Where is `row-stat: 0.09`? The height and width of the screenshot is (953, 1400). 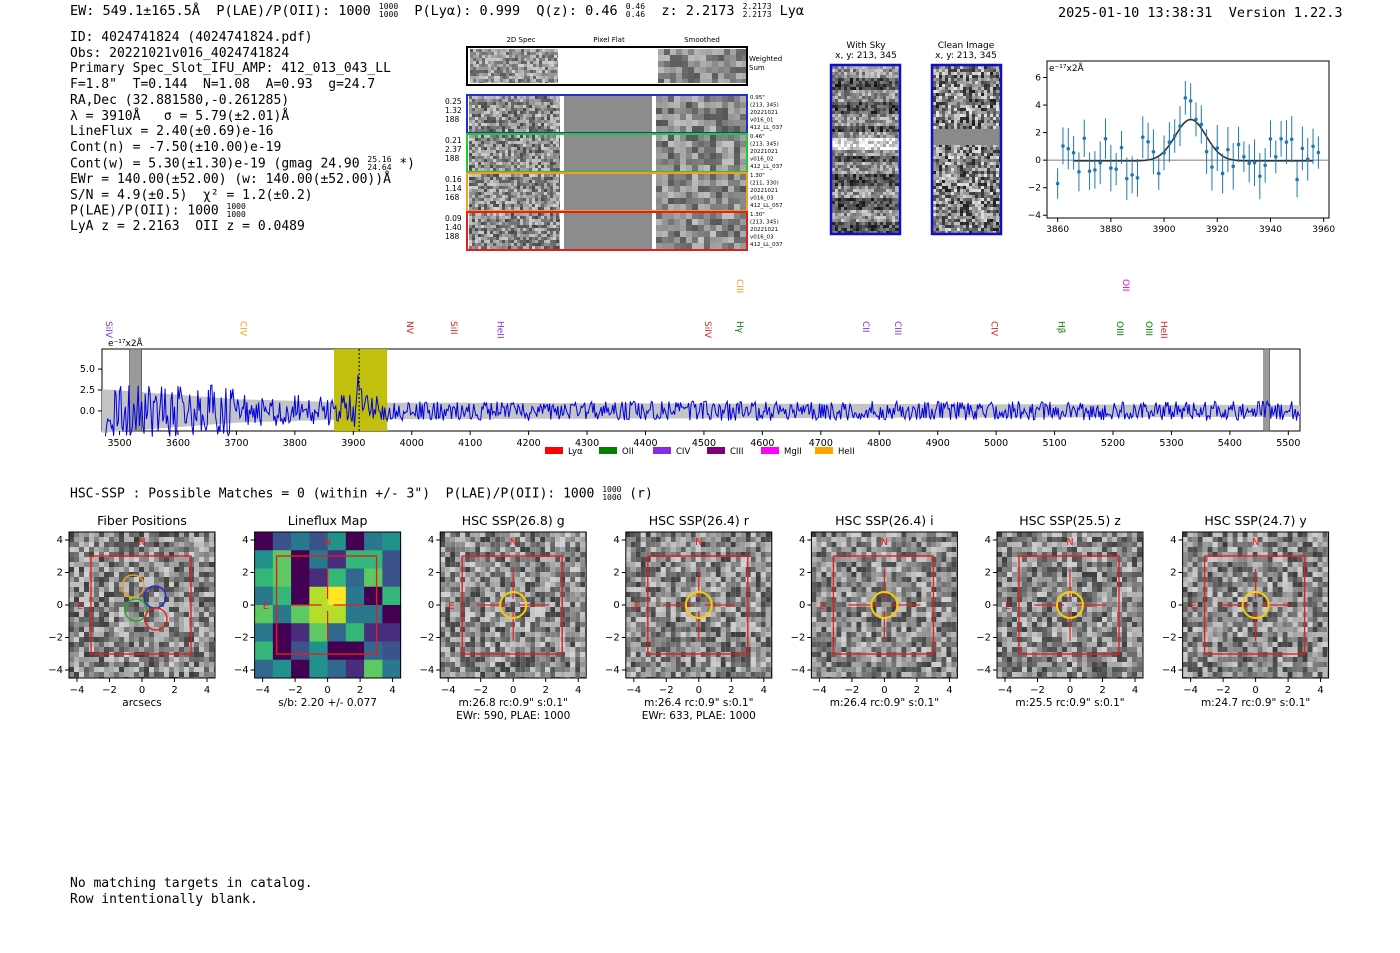 row-stat: 0.09 is located at coordinates (453, 218).